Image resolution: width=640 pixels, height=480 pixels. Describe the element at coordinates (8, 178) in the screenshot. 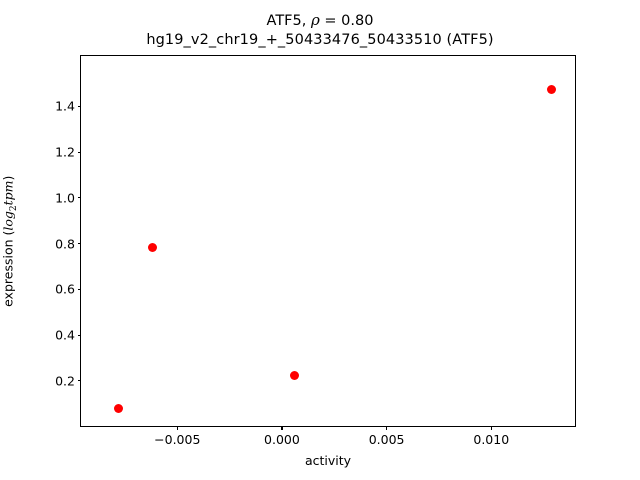

I see `y-axis-label-suffix: )` at that location.